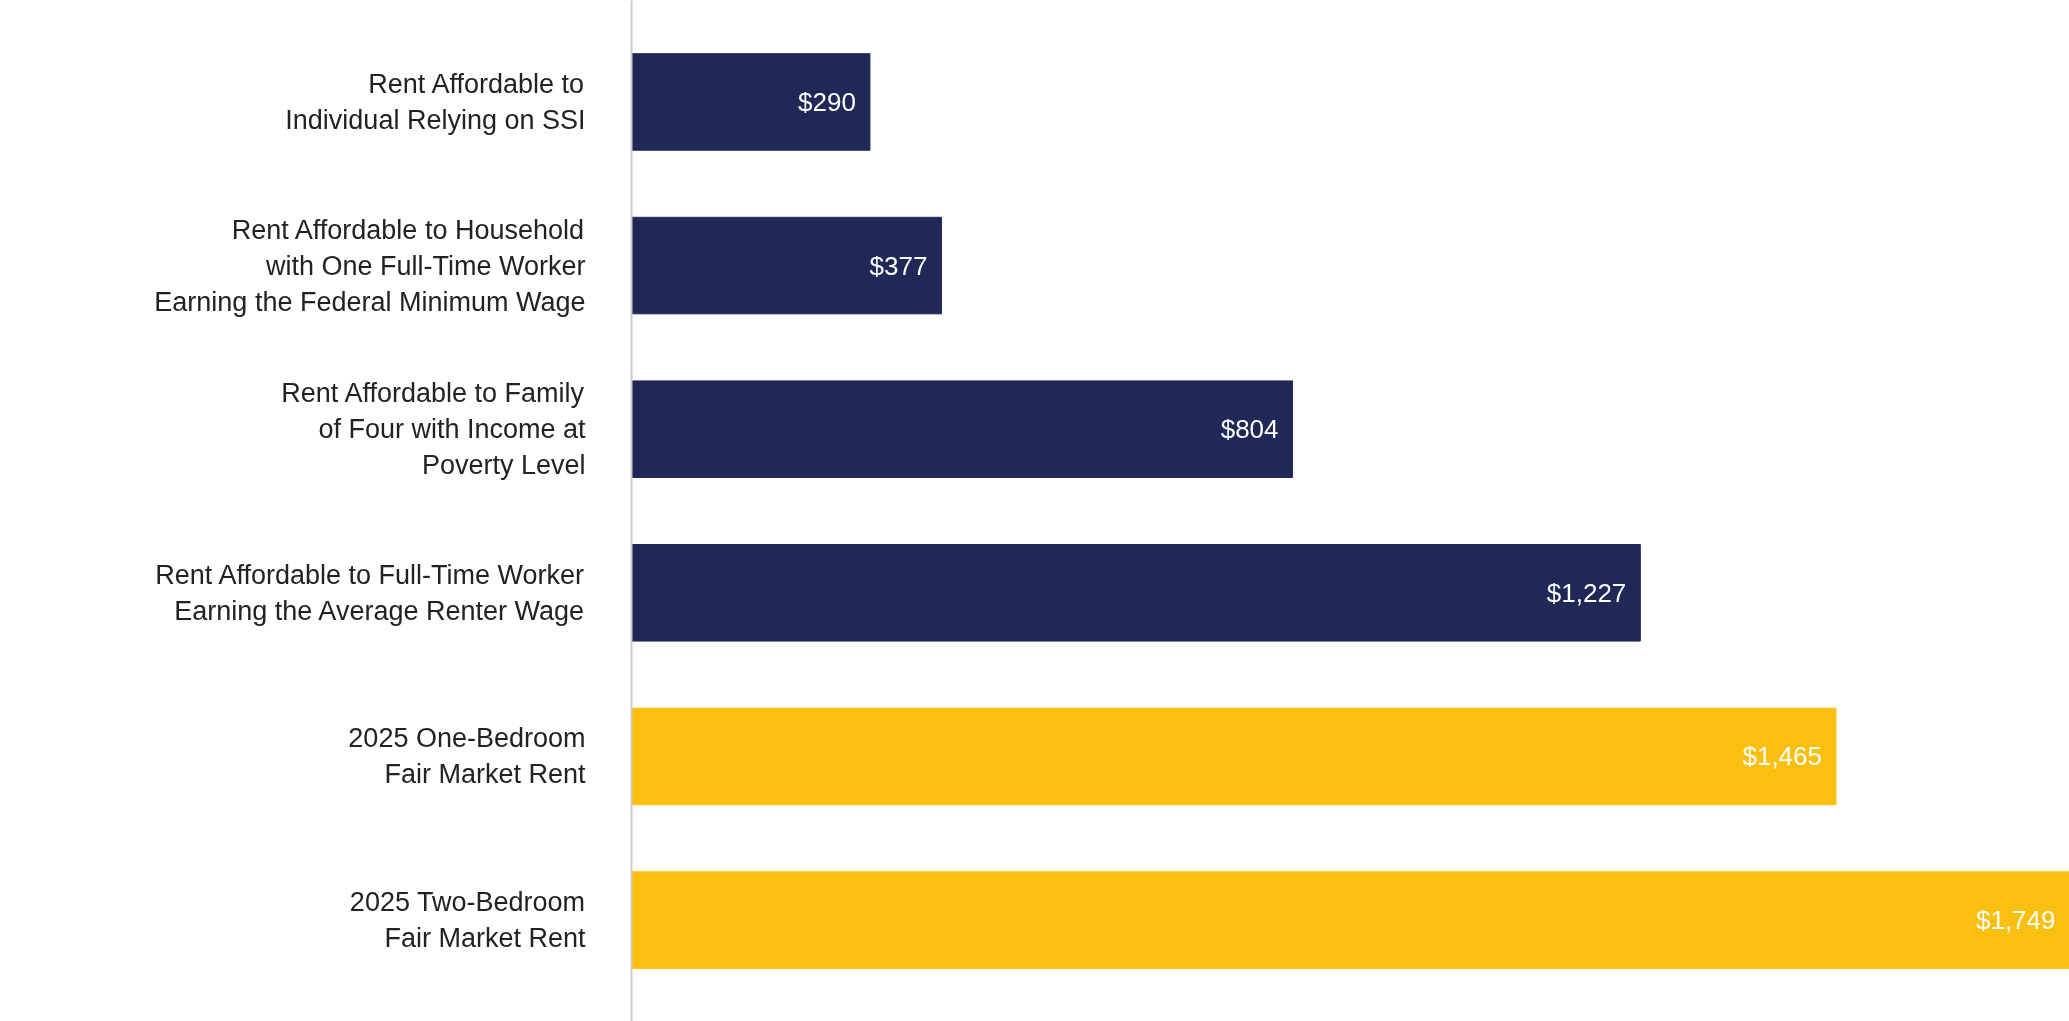 This screenshot has height=1021, width=2069. Describe the element at coordinates (370, 265) in the screenshot. I see `y-tick-label: Rent Affordable to Household with One Full-Time Worker Earning the Federal Minimum Wage` at that location.